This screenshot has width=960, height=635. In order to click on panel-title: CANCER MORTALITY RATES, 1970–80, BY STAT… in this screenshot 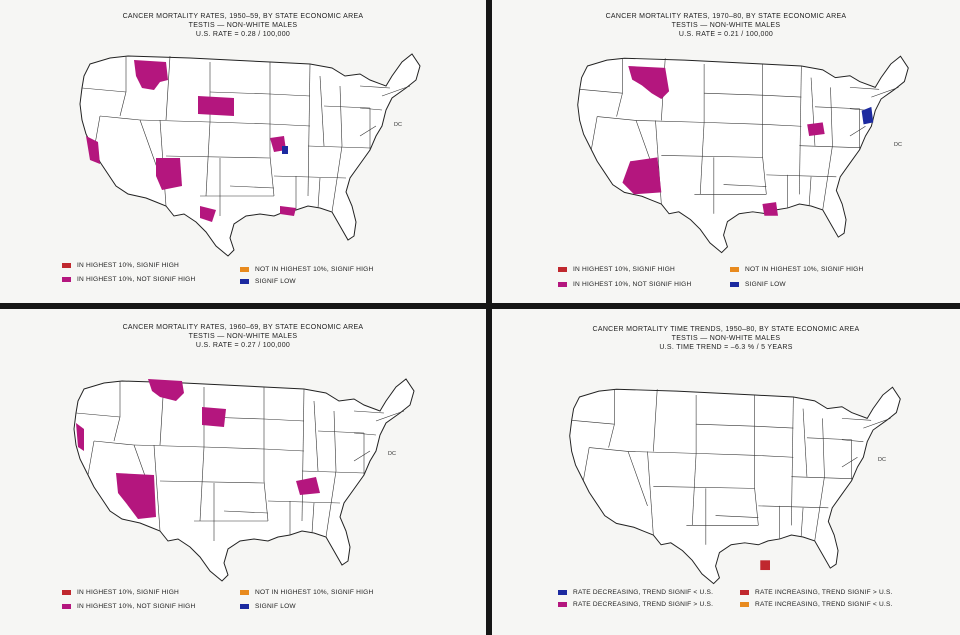, I will do `click(726, 25)`.